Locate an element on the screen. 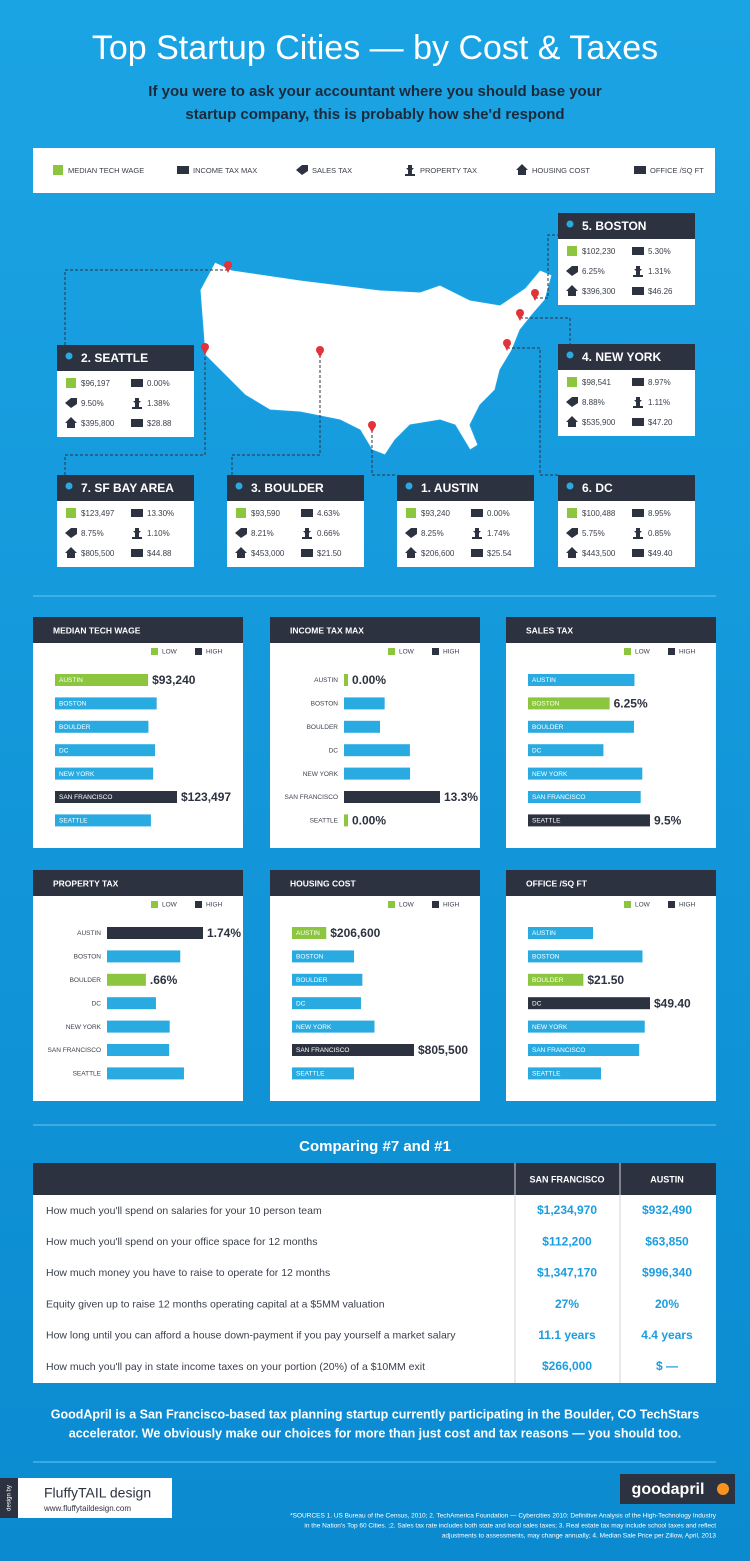 This screenshot has width=750, height=1561. table-bg is located at coordinates (374, 1273).